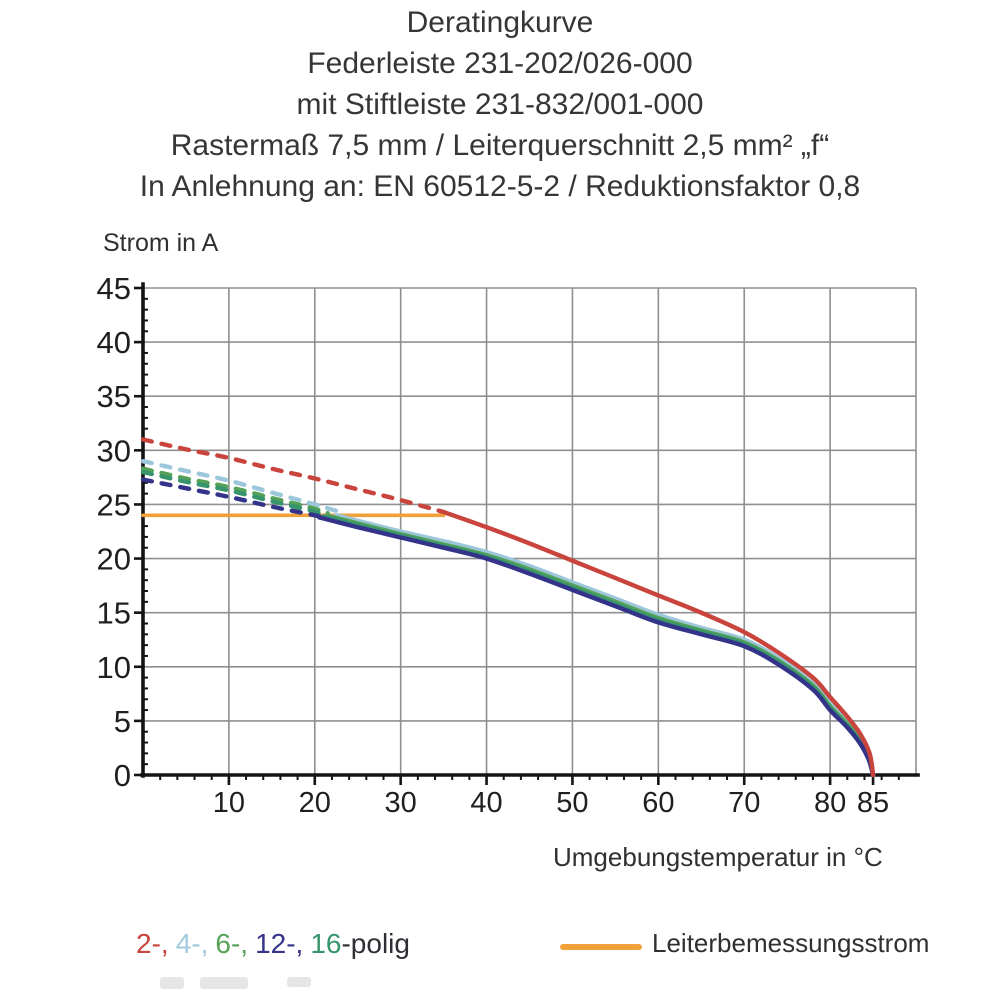  What do you see at coordinates (830, 803) in the screenshot?
I see `svg-text: 80` at bounding box center [830, 803].